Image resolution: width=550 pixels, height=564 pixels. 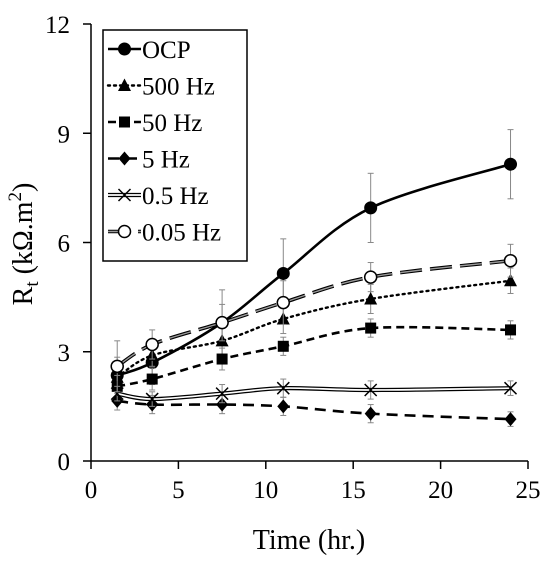 I want to click on legend-label: 50 Hz, so click(x=172, y=123).